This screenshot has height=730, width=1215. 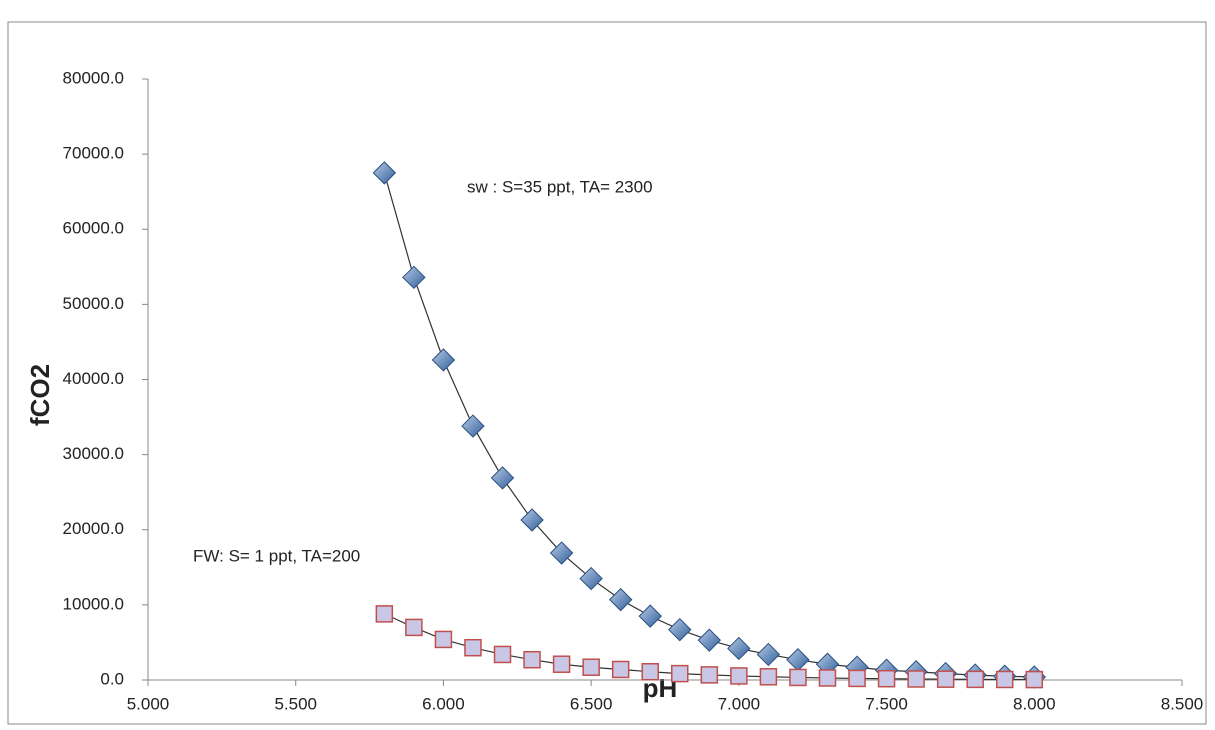 I want to click on y-tick-label: 20000.0, so click(x=93, y=528).